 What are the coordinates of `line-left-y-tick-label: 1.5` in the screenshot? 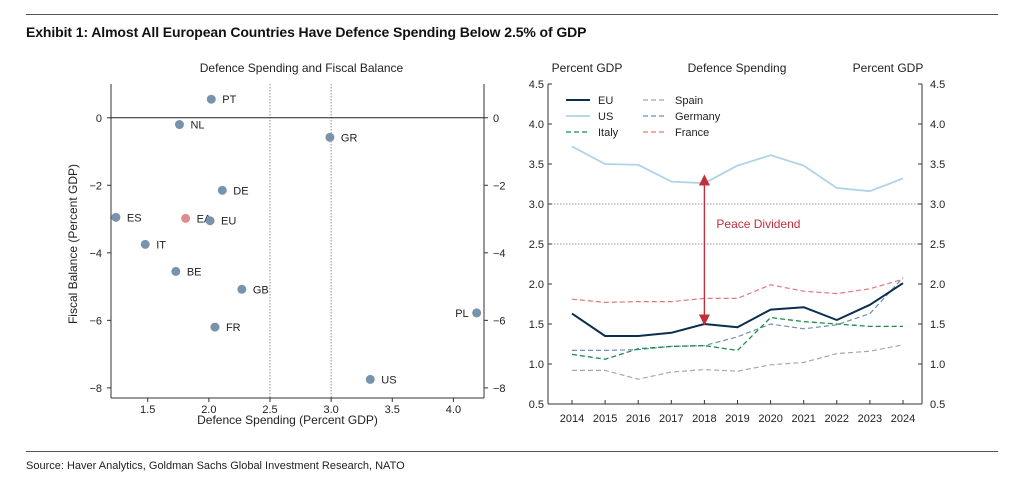 It's located at (536, 325).